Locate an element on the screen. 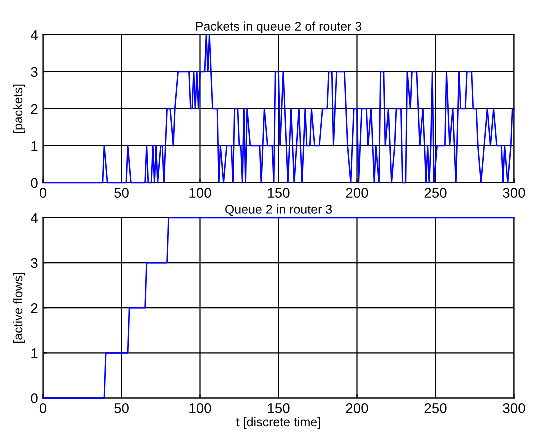 The width and height of the screenshot is (534, 443). y-axis-title: [active flows] is located at coordinates (19, 308).